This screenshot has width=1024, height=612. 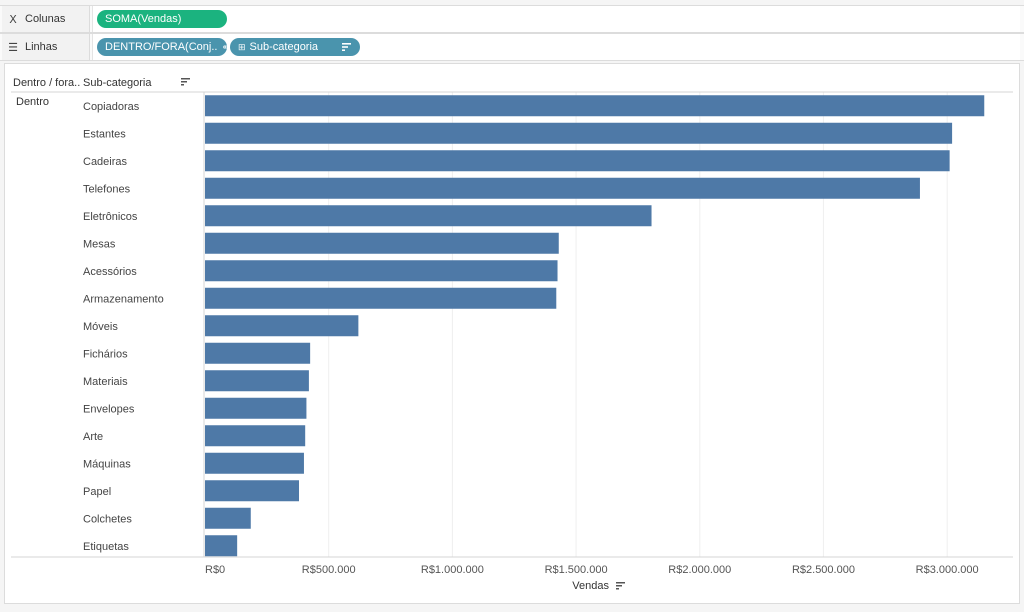 I want to click on columns-shelf-label-area: Ⅹ Colunas, so click(x=46, y=19).